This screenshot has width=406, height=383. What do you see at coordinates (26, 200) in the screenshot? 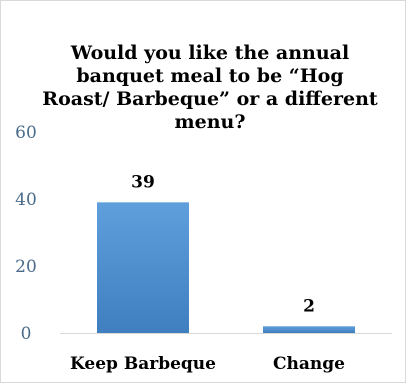
I see `y-tick-label: 40` at bounding box center [26, 200].